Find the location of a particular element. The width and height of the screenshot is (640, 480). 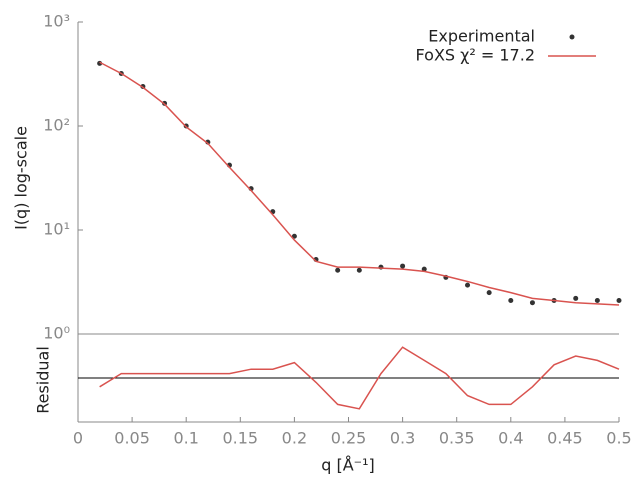

x-tick-label: 0.25 is located at coordinates (349, 438).